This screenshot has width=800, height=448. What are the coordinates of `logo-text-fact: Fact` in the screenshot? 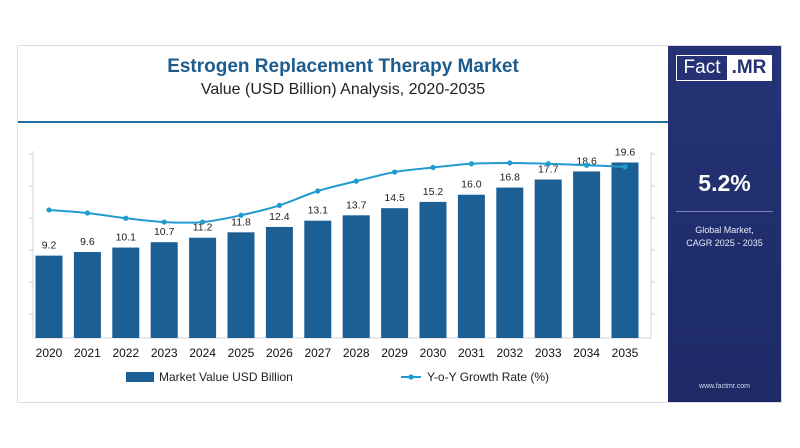 It's located at (702, 67).